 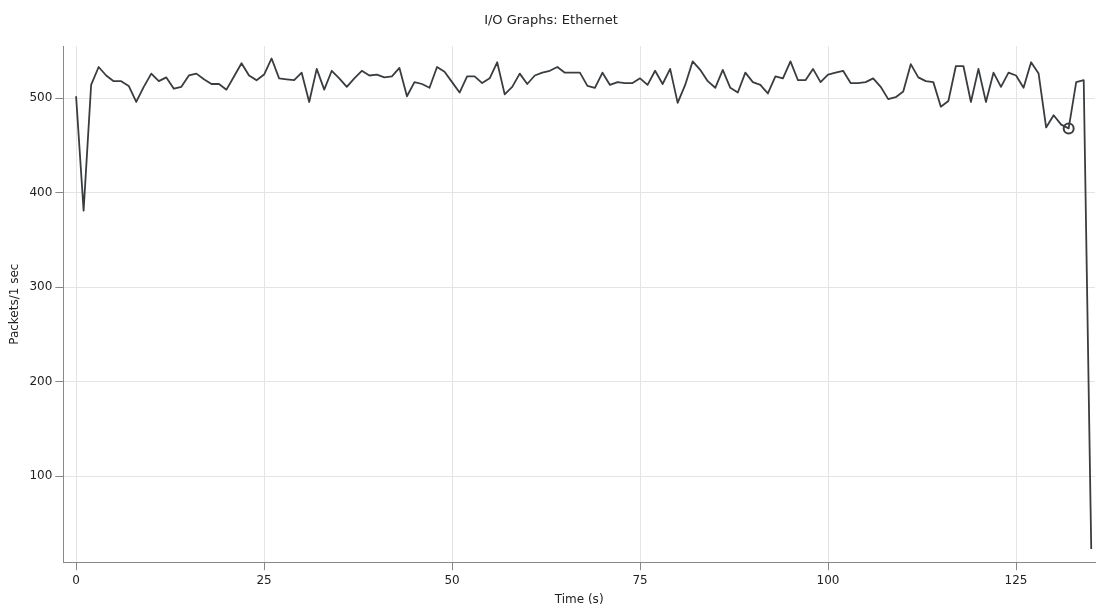 I want to click on x-axis-title: Time (s), so click(x=578, y=598).